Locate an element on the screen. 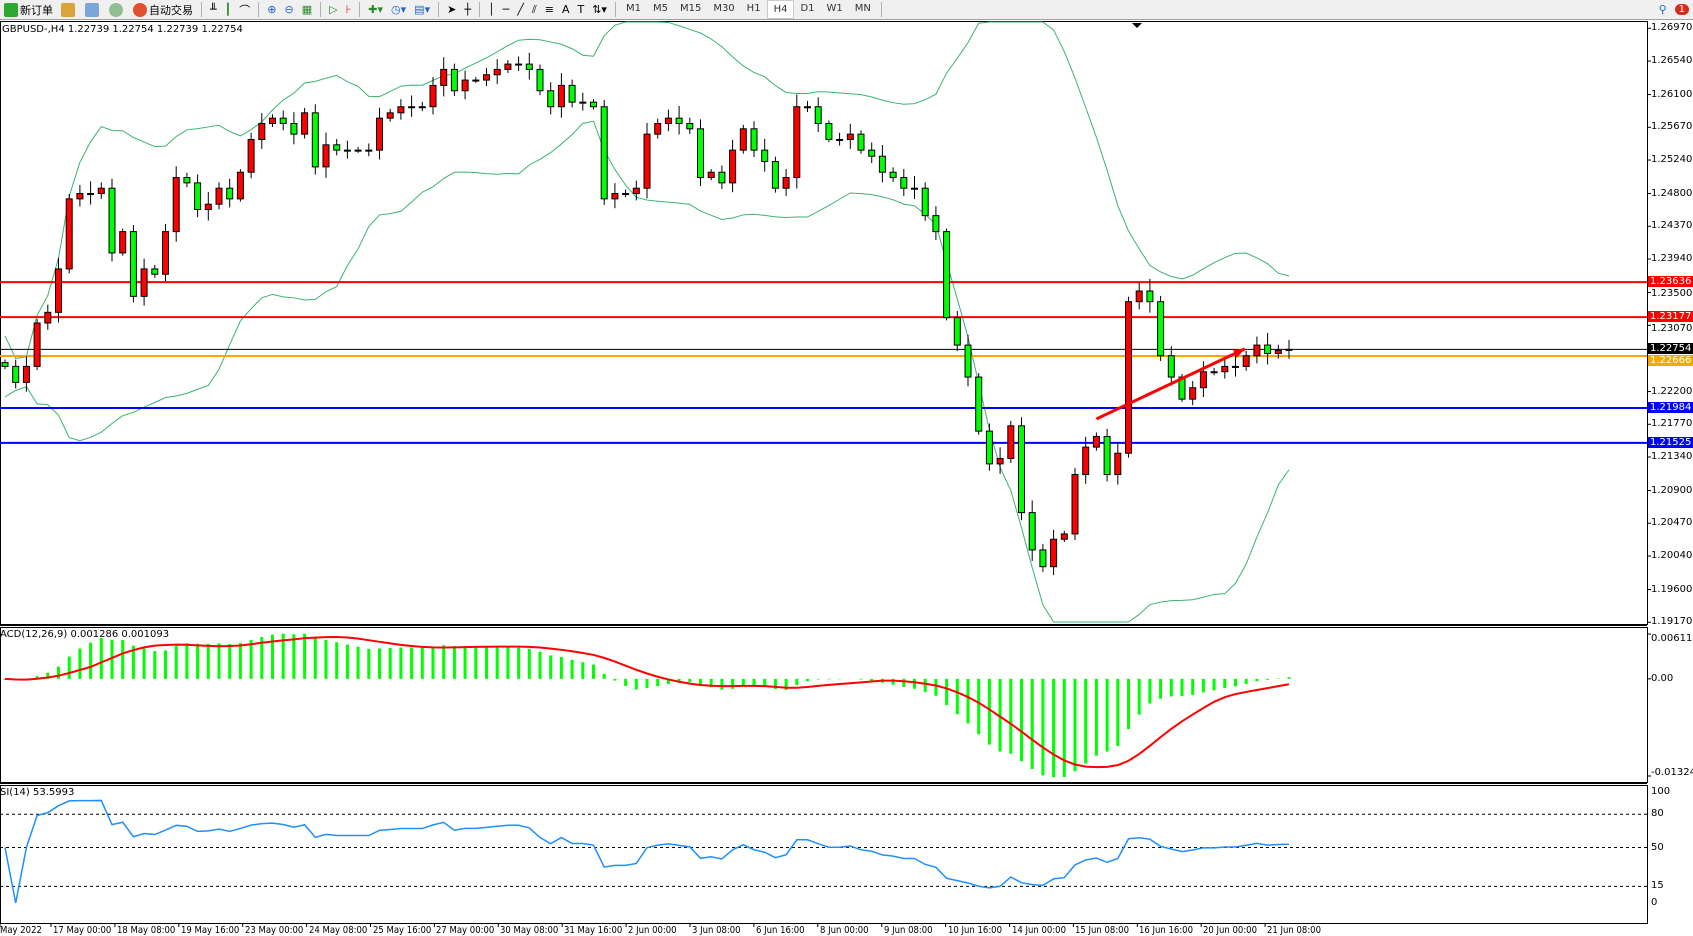 This screenshot has width=1693, height=936. crosshair-button: ┼ is located at coordinates (467, 9).